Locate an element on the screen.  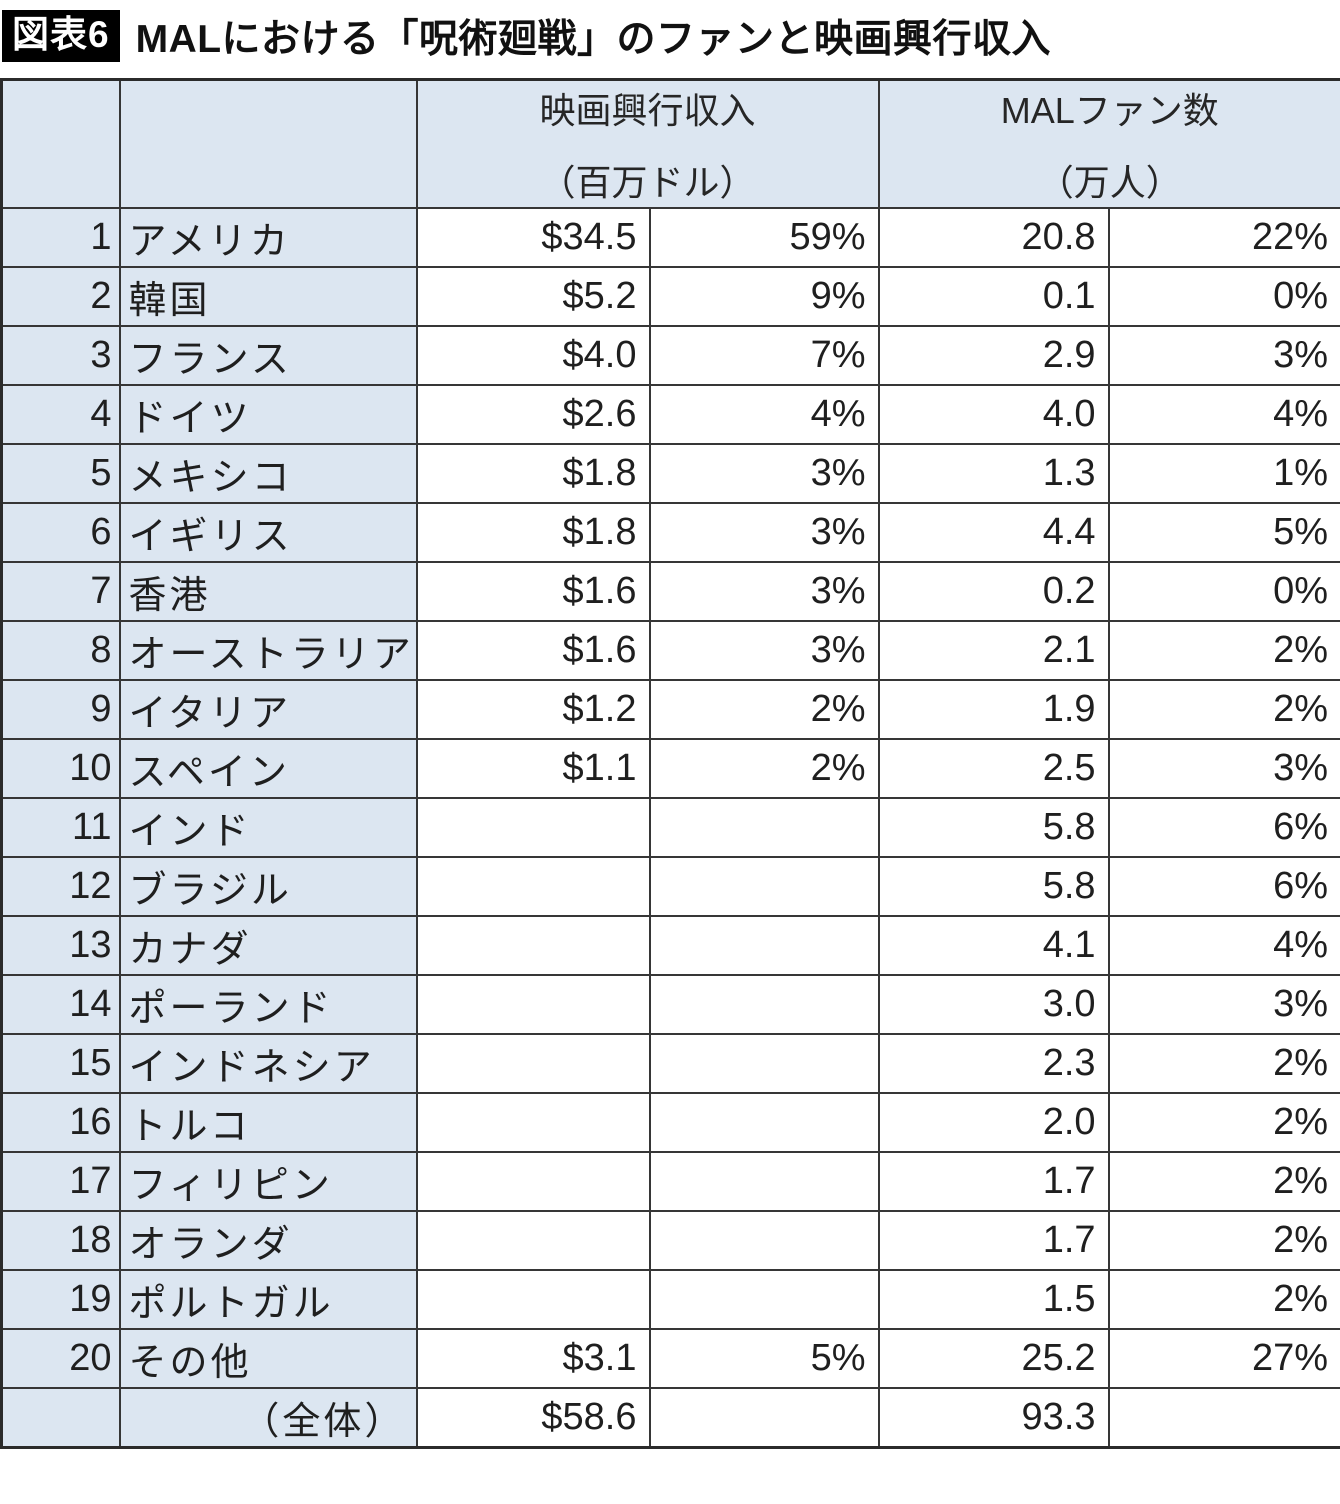
total-row: （全体） $58.6 93.3 is located at coordinates (670, 1417).